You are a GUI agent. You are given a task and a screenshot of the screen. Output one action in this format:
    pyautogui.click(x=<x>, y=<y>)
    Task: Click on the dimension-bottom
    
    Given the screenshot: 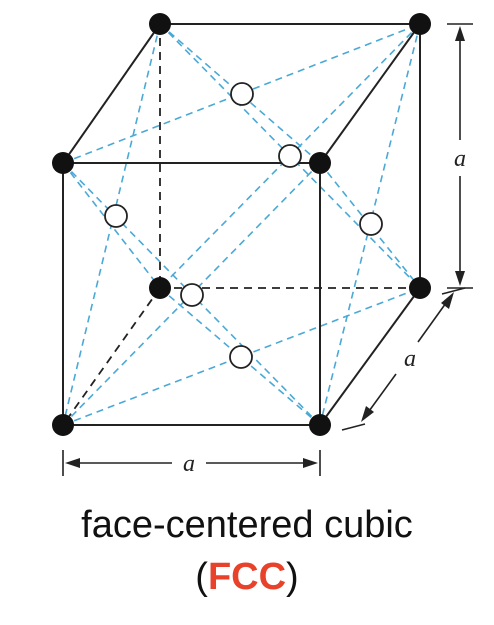 What is the action you would take?
    pyautogui.click(x=191, y=463)
    